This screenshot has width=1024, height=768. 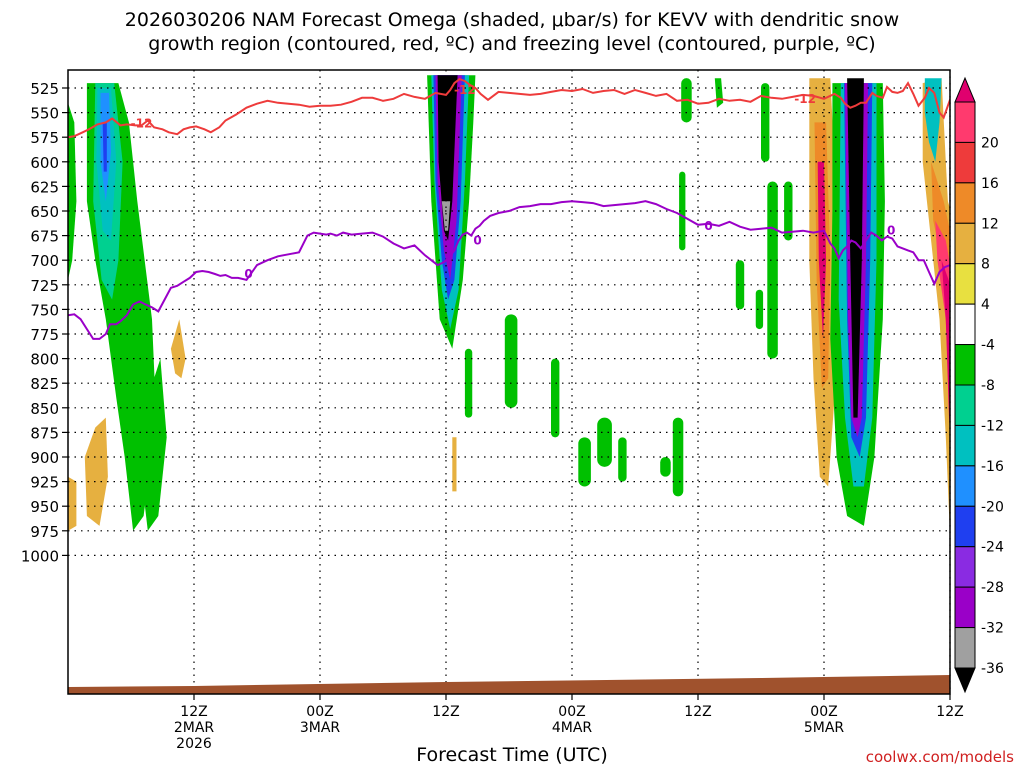 I want to click on colorbar-label-8: -16, so click(x=992, y=467).